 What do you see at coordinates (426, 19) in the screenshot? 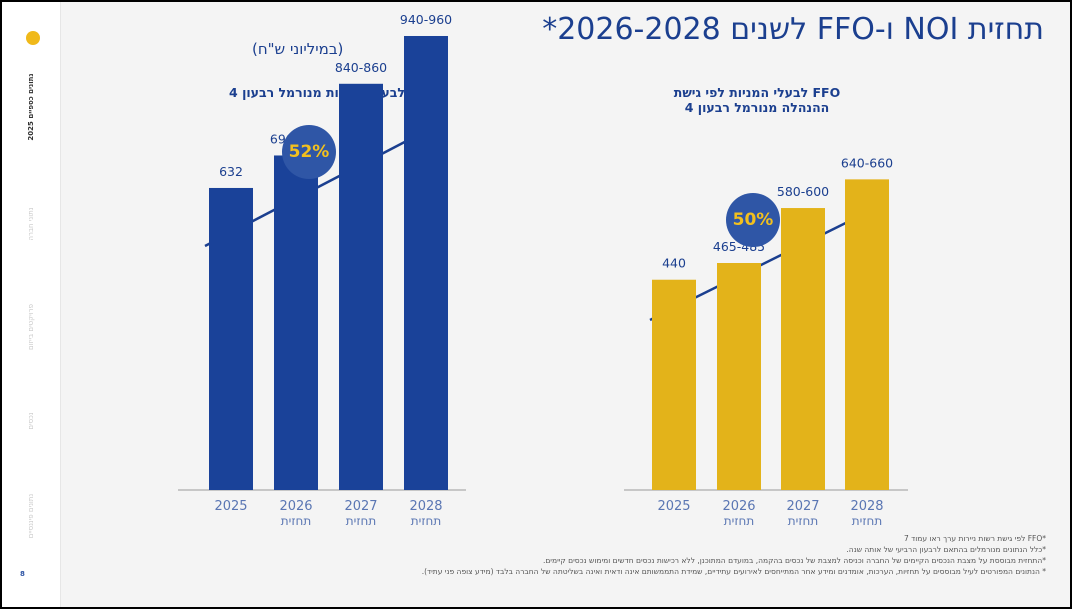
I see `noi-value-label-2028: 940-960` at bounding box center [426, 19].